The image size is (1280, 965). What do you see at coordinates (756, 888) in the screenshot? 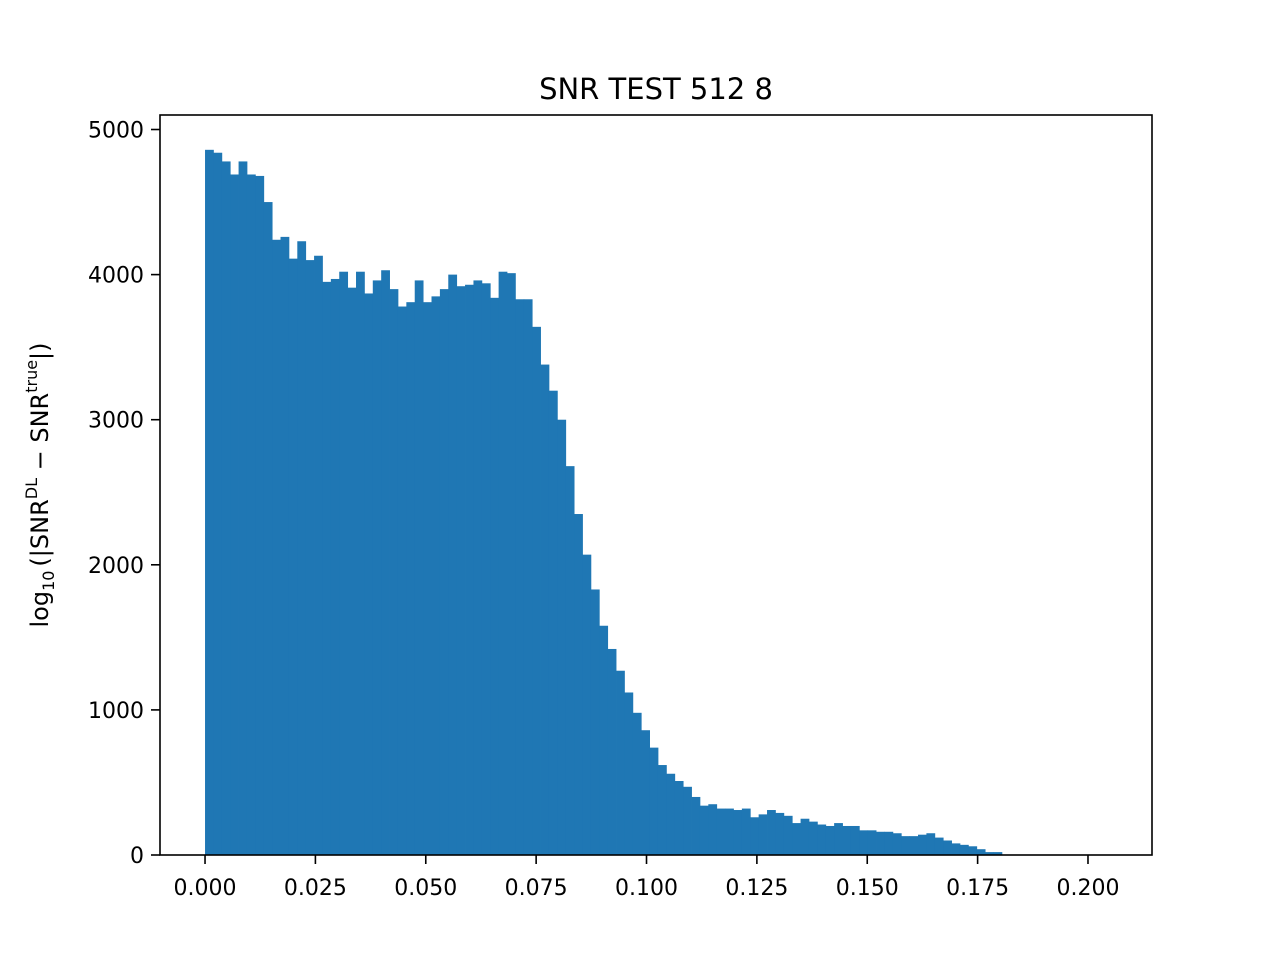
I see `x-tick-label: 0.125` at bounding box center [756, 888].